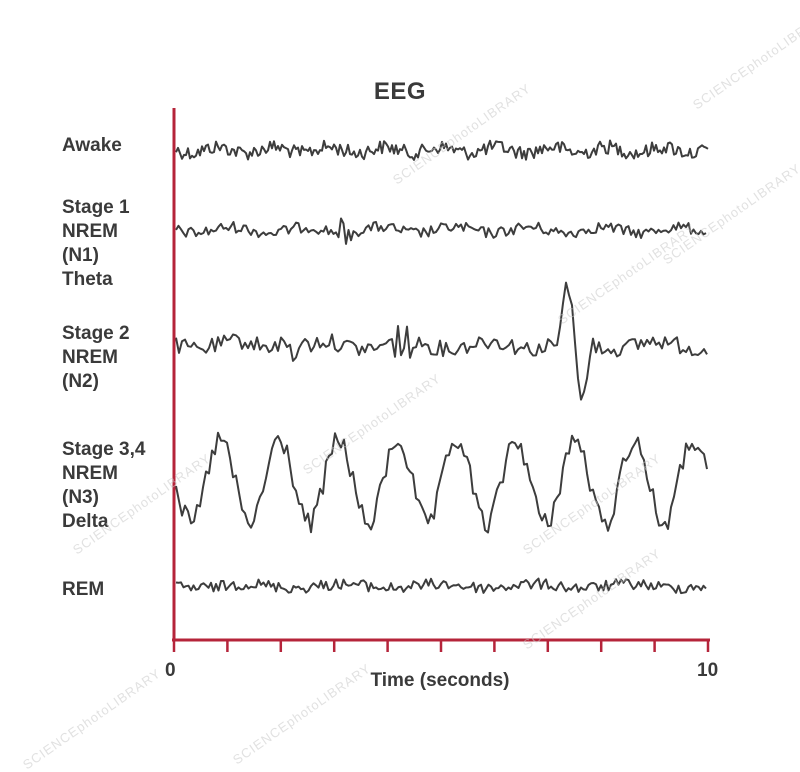 The image size is (800, 772). Describe the element at coordinates (85, 521) in the screenshot. I see `label-line: Delta` at that location.